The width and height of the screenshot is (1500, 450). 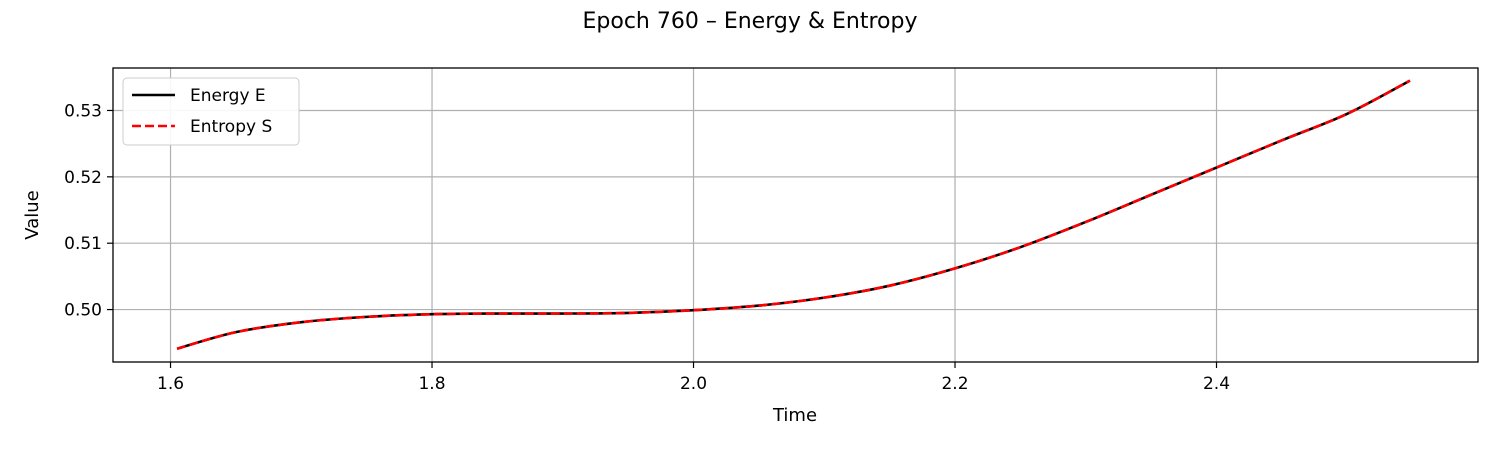 I want to click on y-tick-label: 0.53, so click(x=83, y=111).